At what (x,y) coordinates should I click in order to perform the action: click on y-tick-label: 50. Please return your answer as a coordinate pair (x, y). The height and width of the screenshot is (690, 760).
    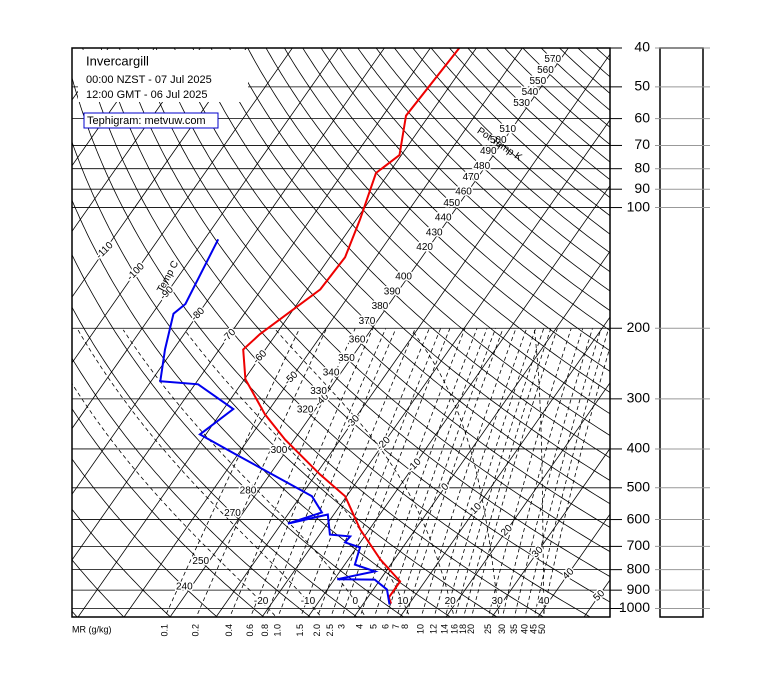
    Looking at the image, I should click on (642, 86).